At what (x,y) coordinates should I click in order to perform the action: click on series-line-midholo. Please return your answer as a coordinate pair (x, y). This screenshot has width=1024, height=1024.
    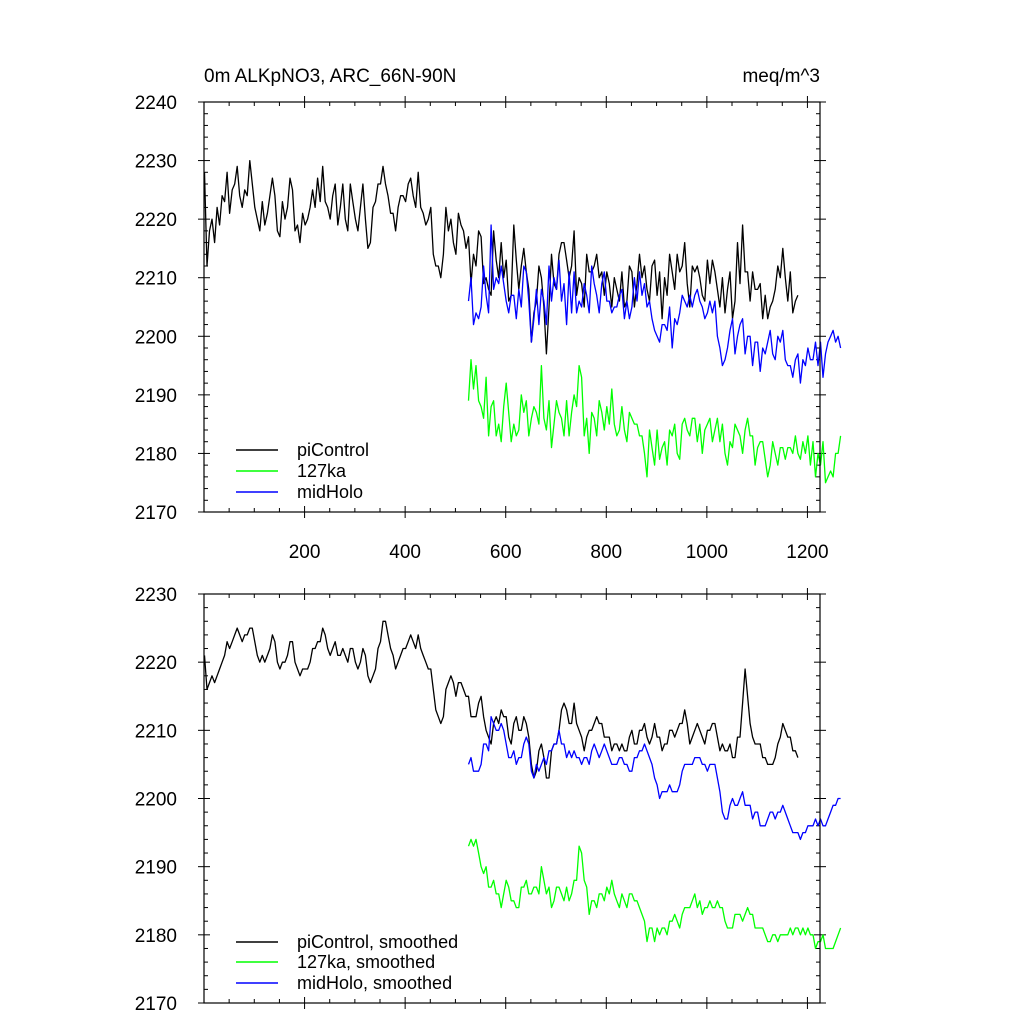
    Looking at the image, I should click on (654, 304).